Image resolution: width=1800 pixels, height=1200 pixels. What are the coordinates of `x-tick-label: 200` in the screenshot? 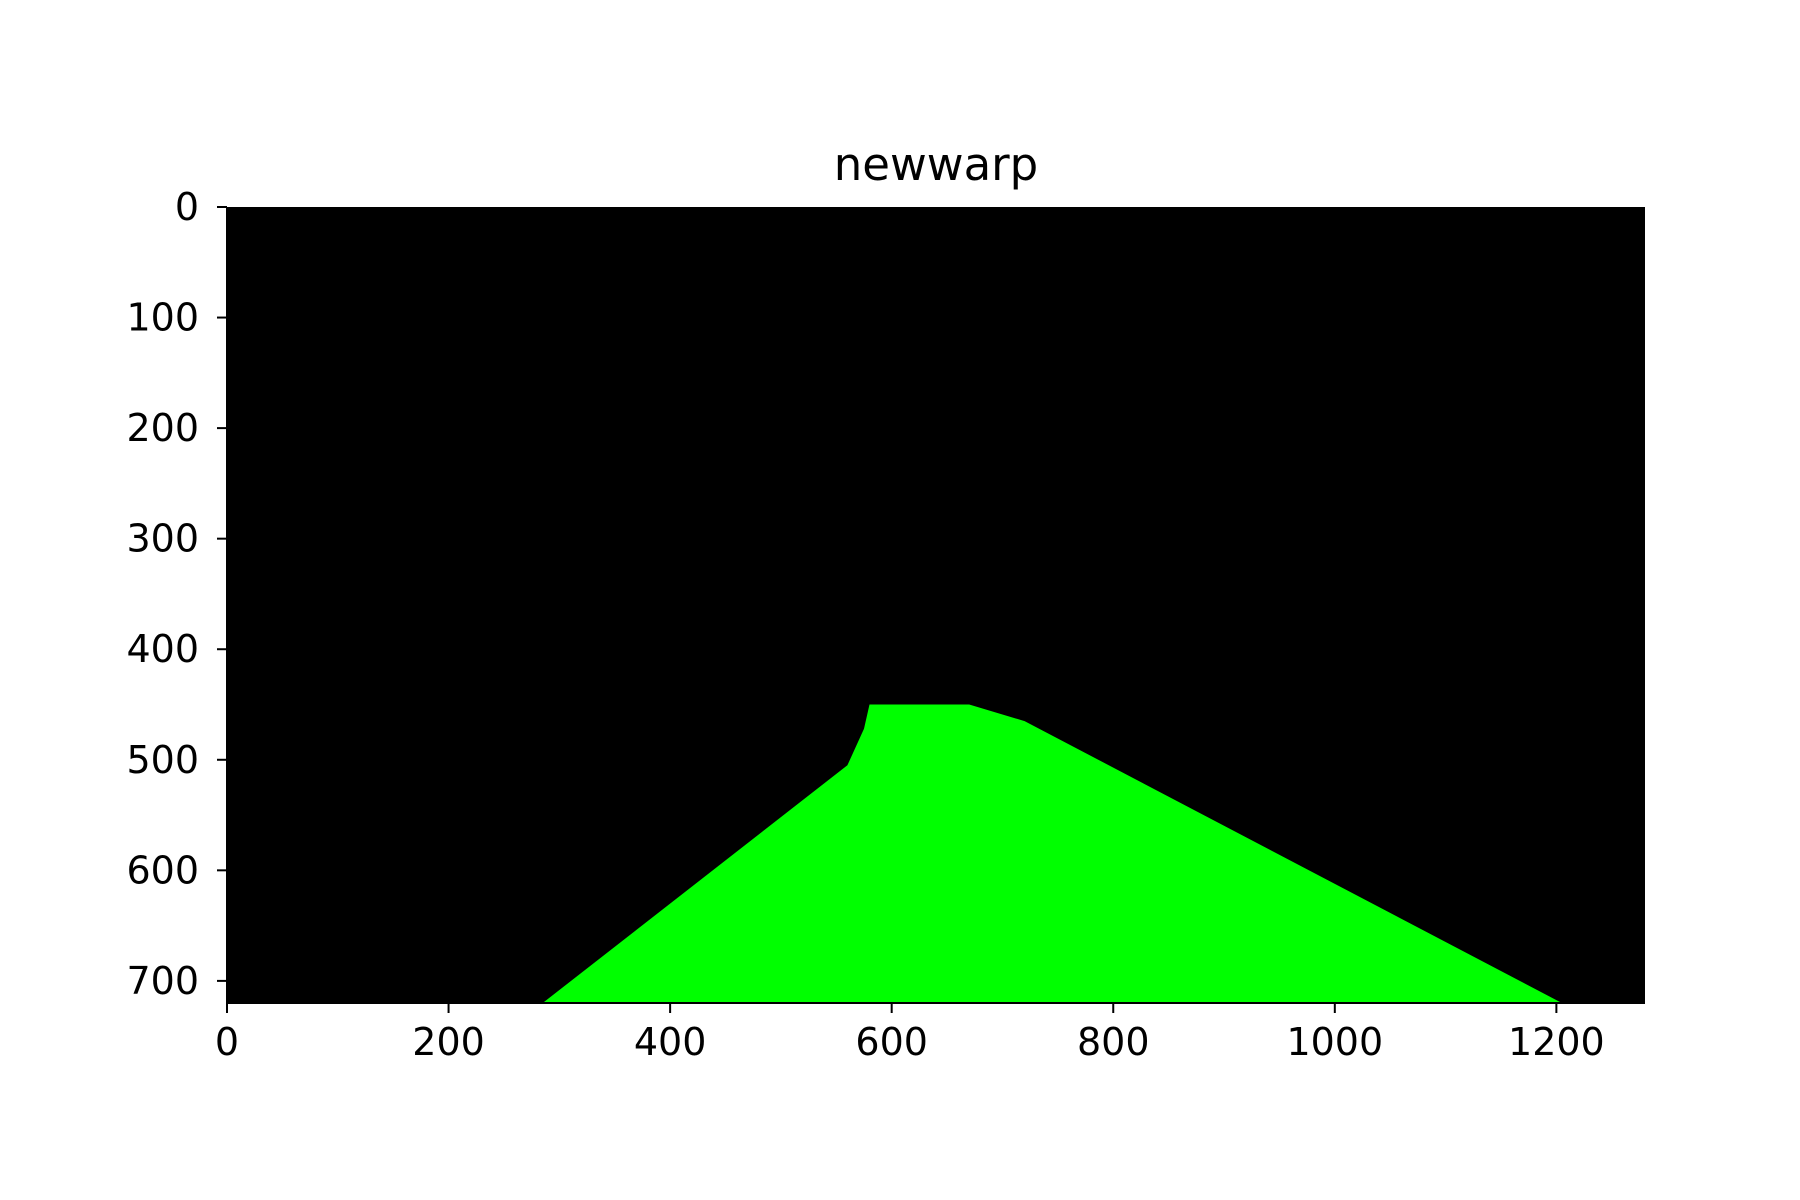 It's located at (448, 1042).